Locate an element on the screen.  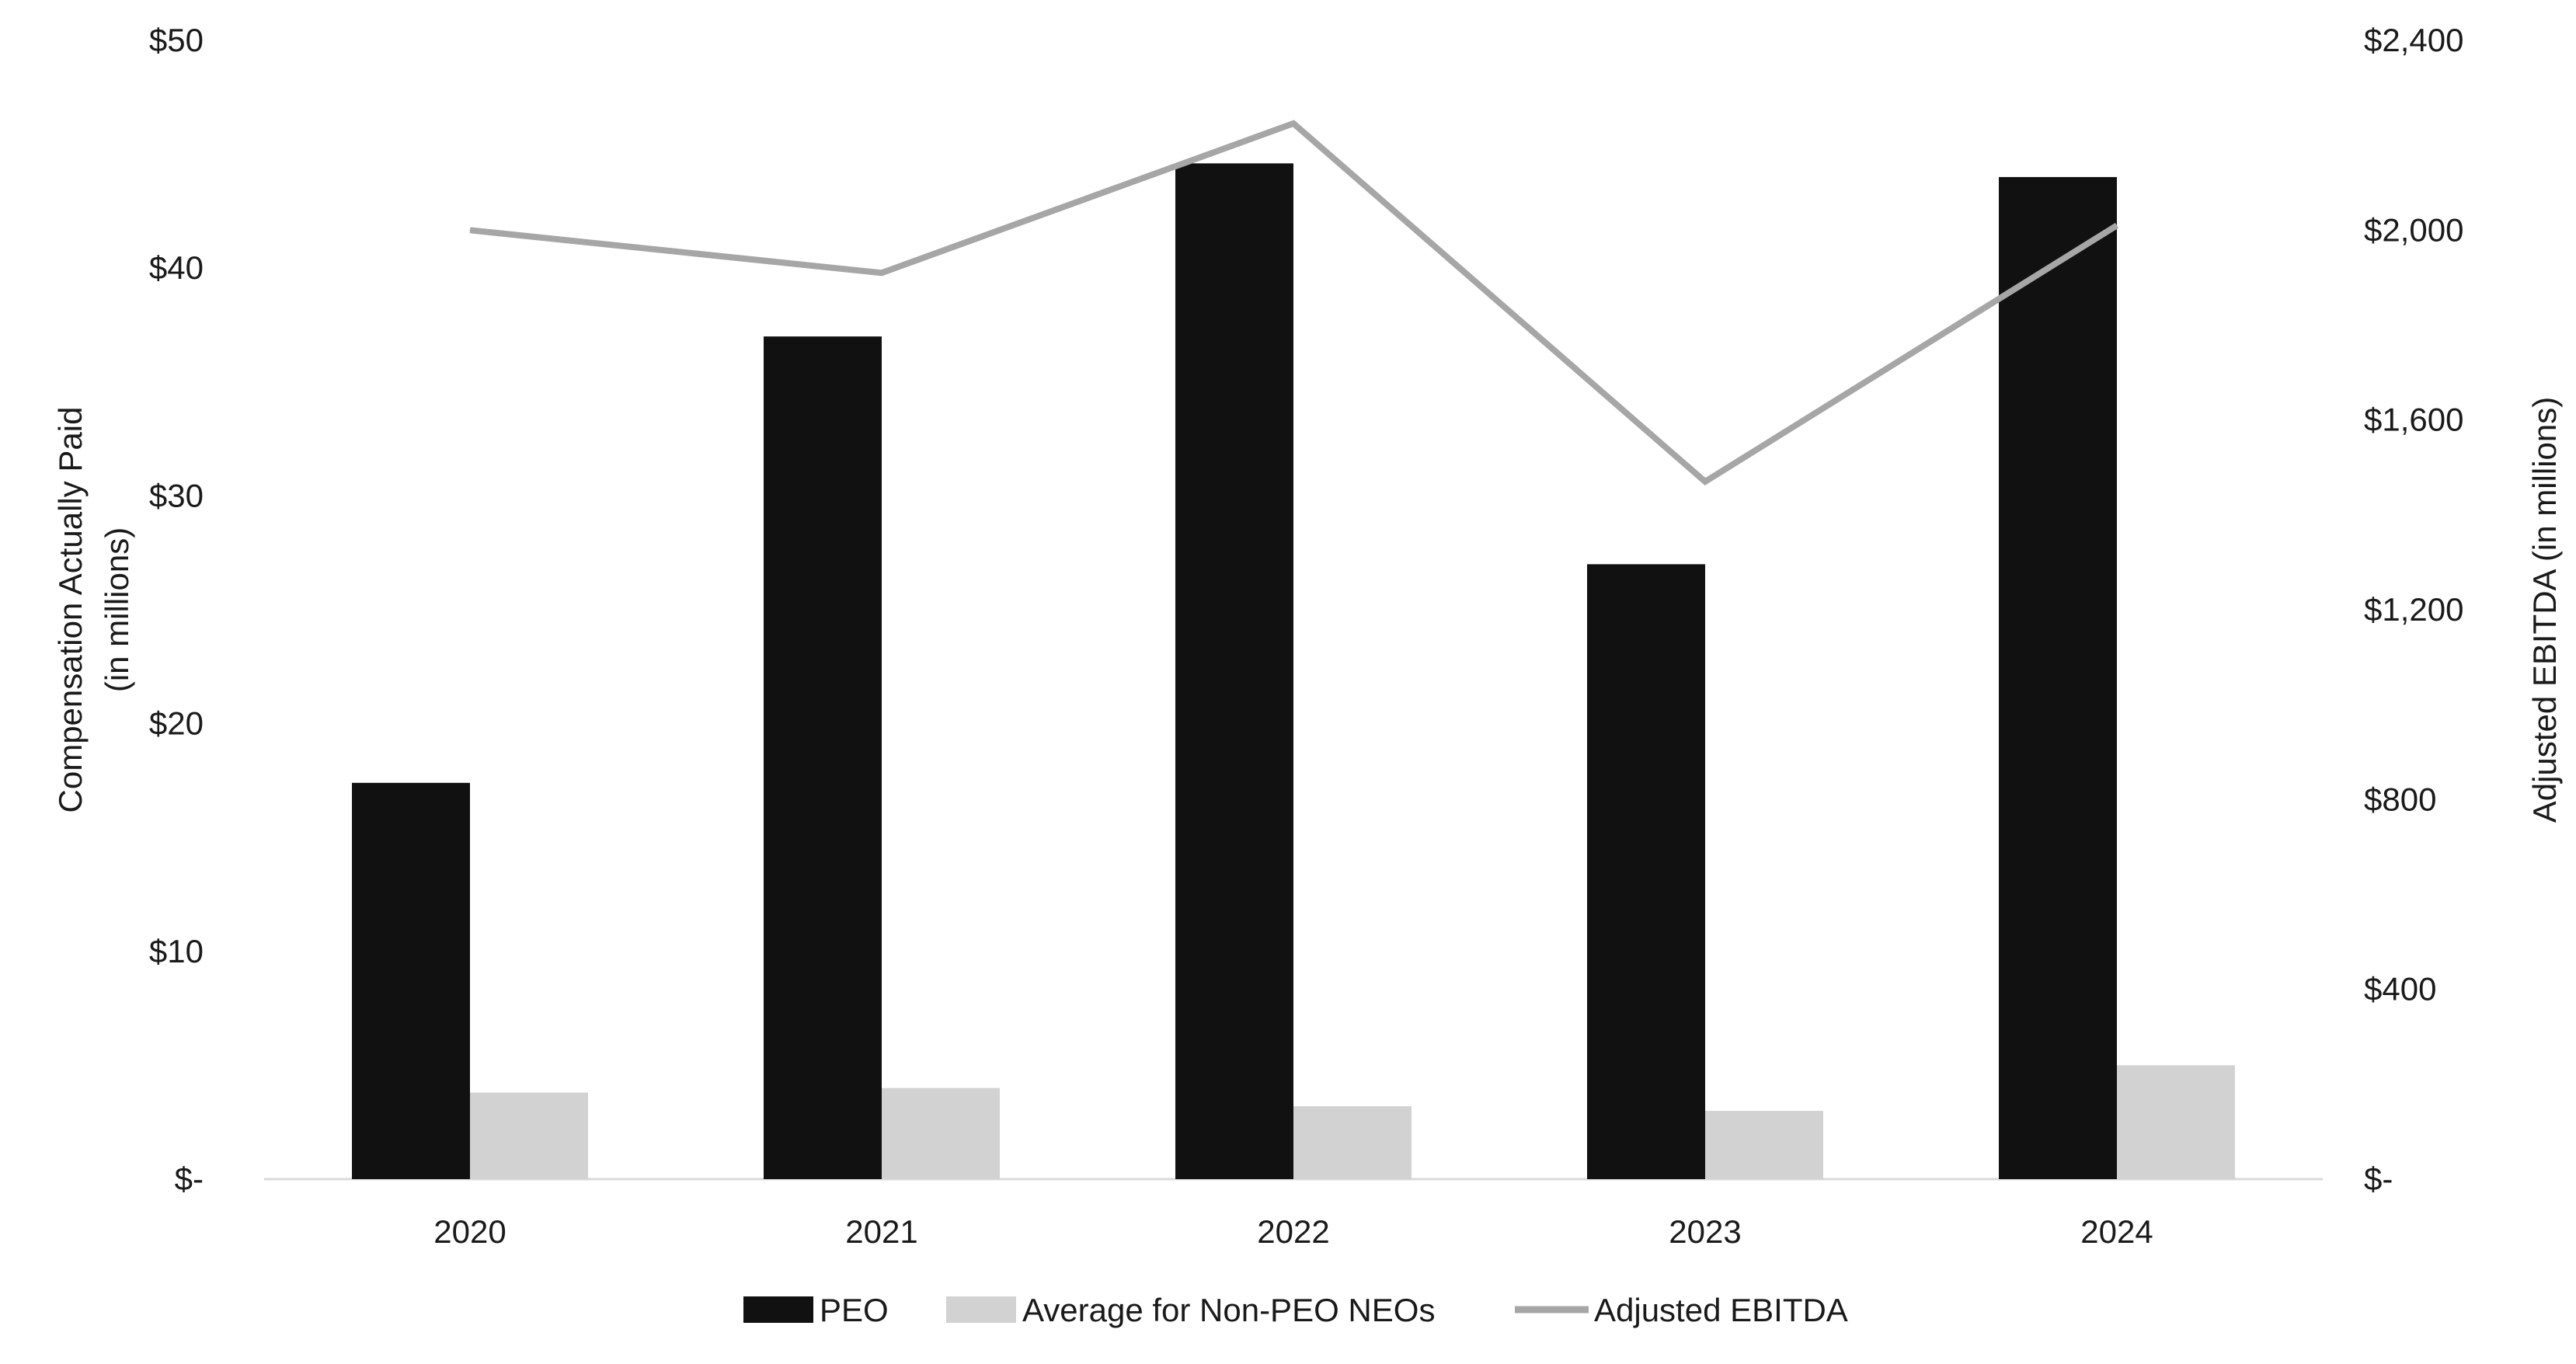
bar-peo-2023 is located at coordinates (1646, 871).